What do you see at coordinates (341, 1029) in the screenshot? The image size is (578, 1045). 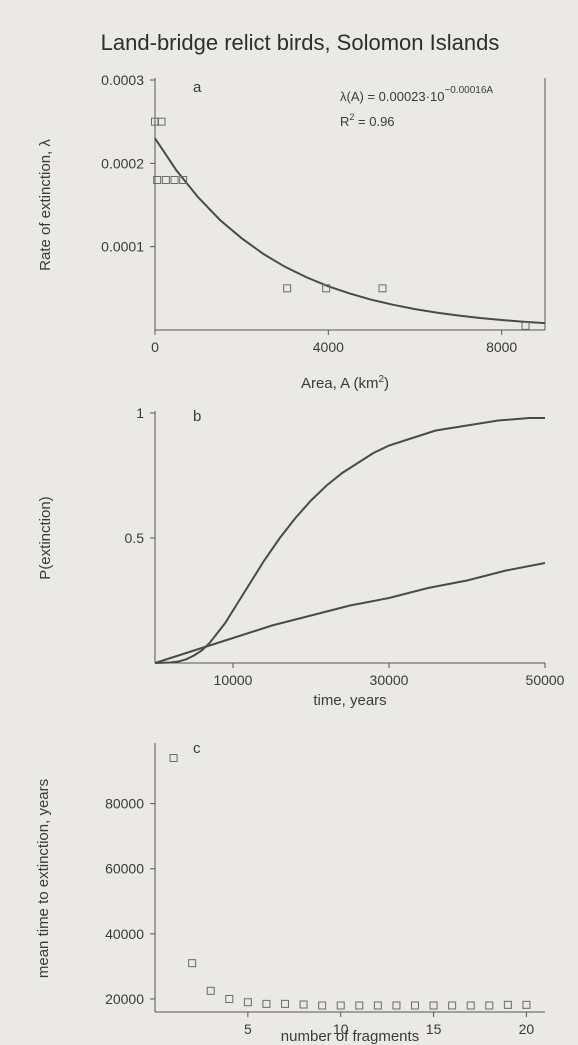 I see `x-tick-label: 10` at bounding box center [341, 1029].